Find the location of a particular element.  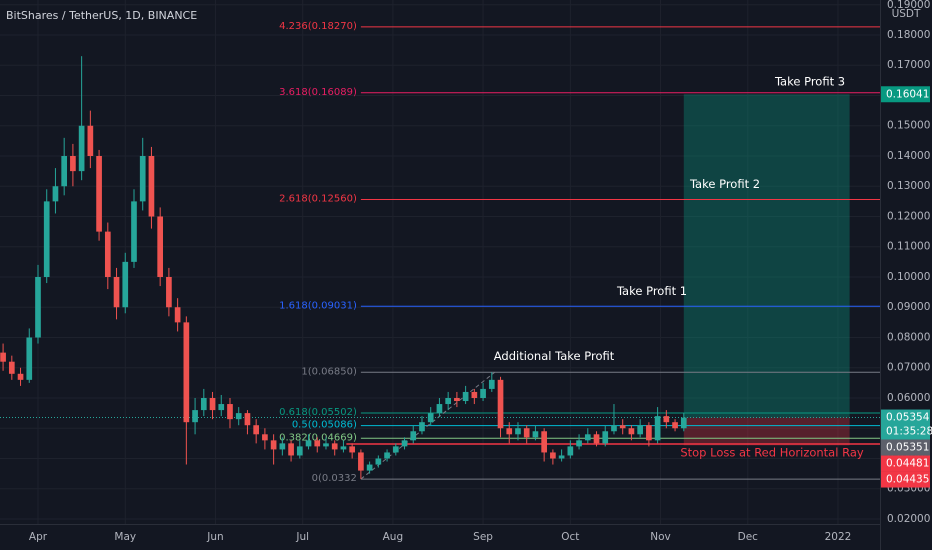

price-tag-label: 0.05351 is located at coordinates (907, 448).